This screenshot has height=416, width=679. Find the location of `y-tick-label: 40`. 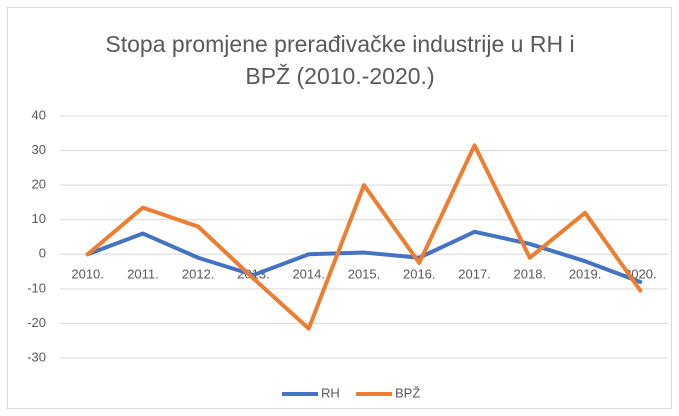

y-tick-label: 40 is located at coordinates (39, 114).